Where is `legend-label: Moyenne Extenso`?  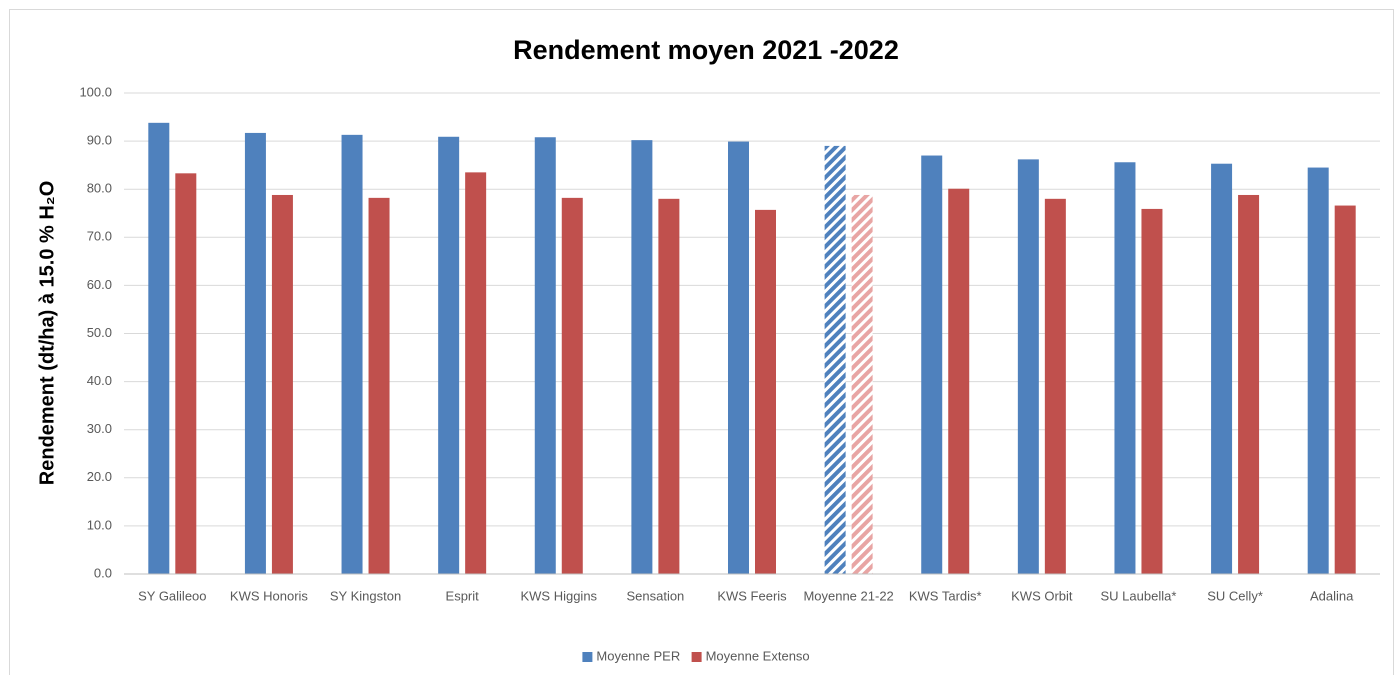
legend-label: Moyenne Extenso is located at coordinates (758, 655).